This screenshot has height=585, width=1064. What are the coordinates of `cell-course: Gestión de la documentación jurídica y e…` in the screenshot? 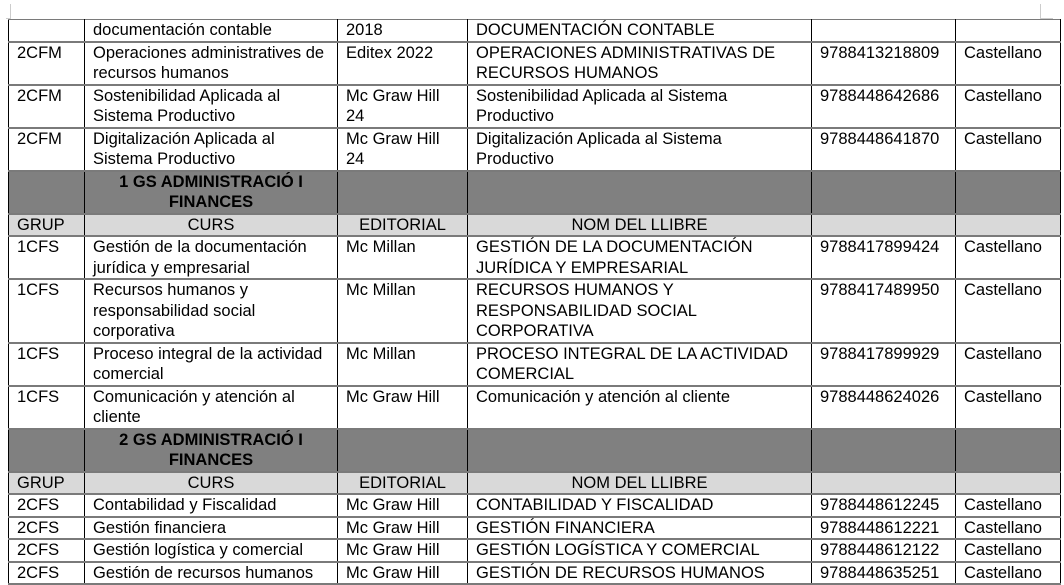 It's located at (211, 257).